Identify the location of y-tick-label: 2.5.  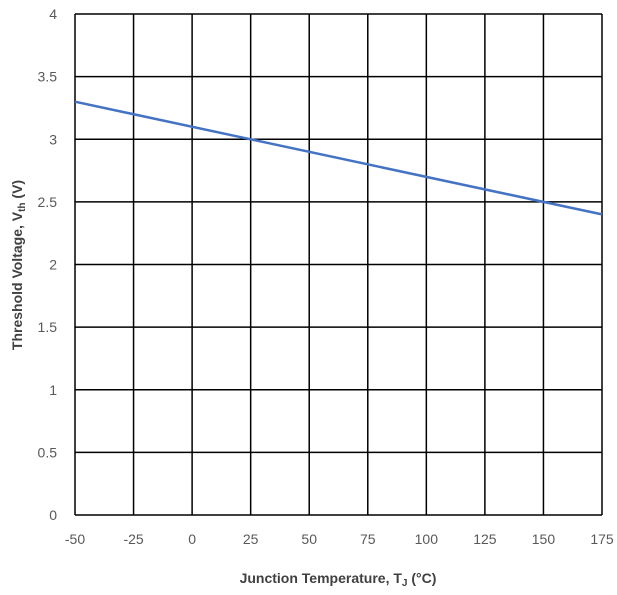
(48, 202).